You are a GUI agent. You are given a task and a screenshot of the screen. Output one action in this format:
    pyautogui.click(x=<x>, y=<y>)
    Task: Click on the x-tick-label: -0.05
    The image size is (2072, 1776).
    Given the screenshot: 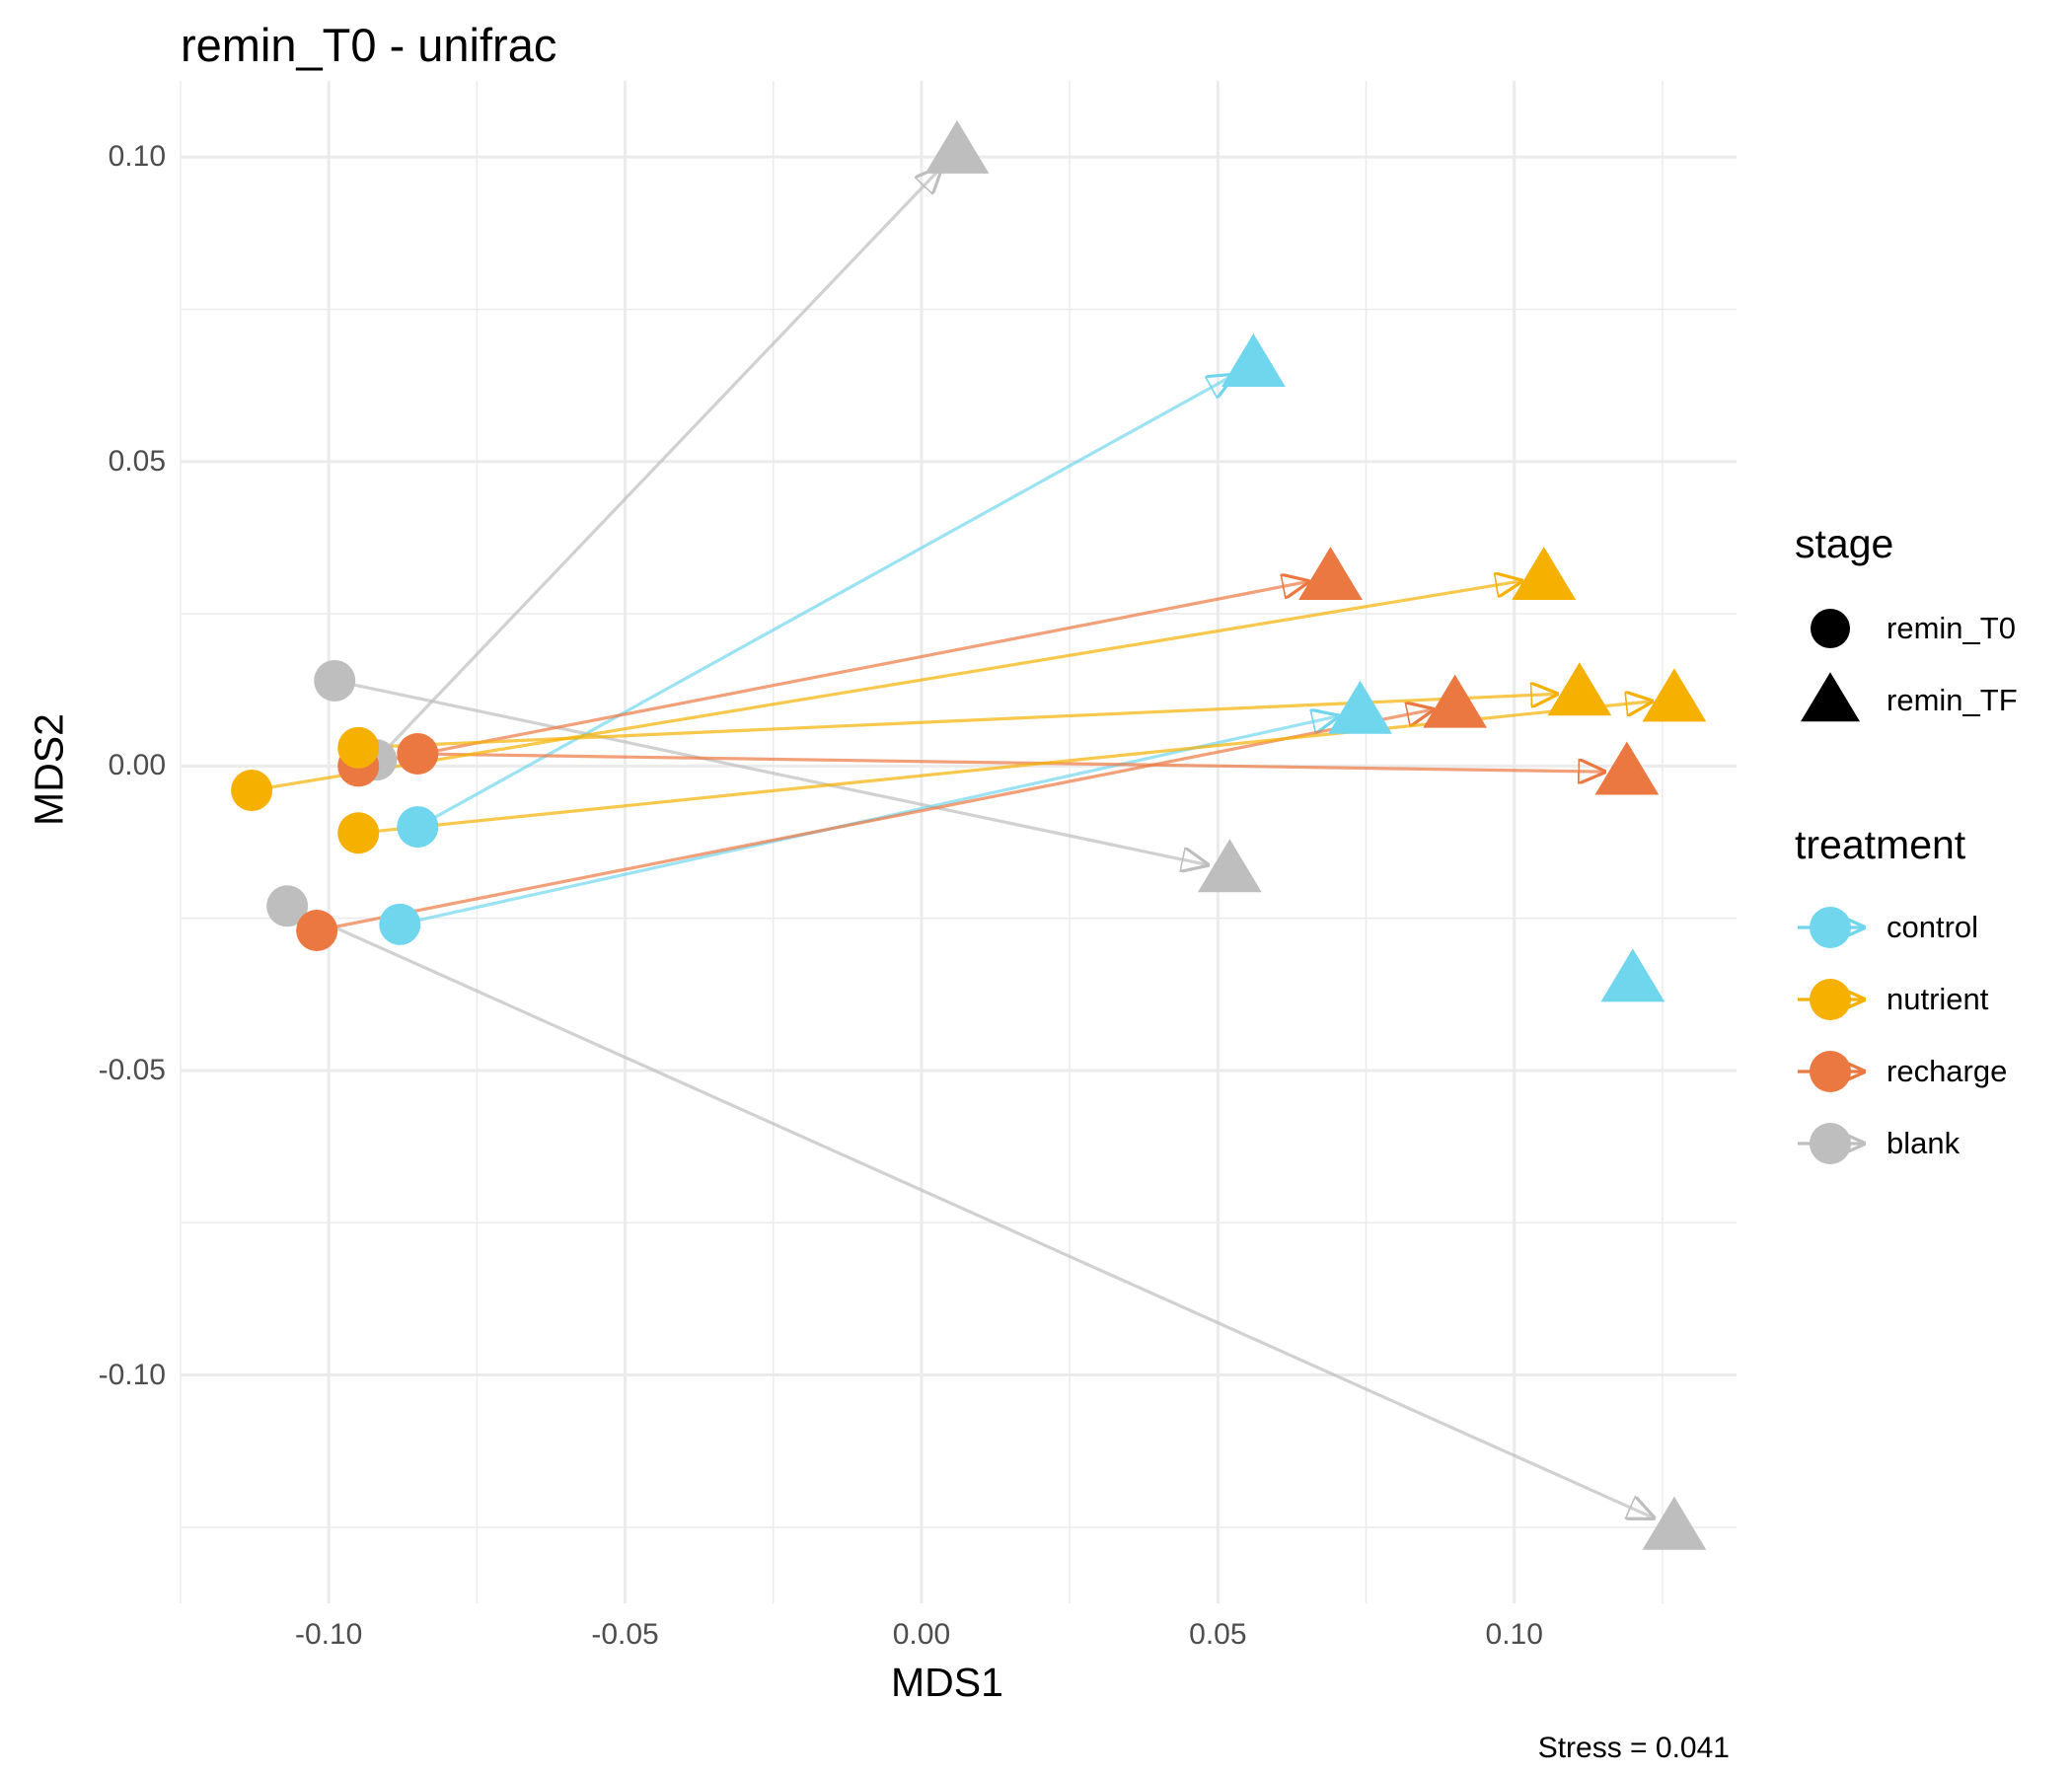 What is the action you would take?
    pyautogui.click(x=625, y=1635)
    